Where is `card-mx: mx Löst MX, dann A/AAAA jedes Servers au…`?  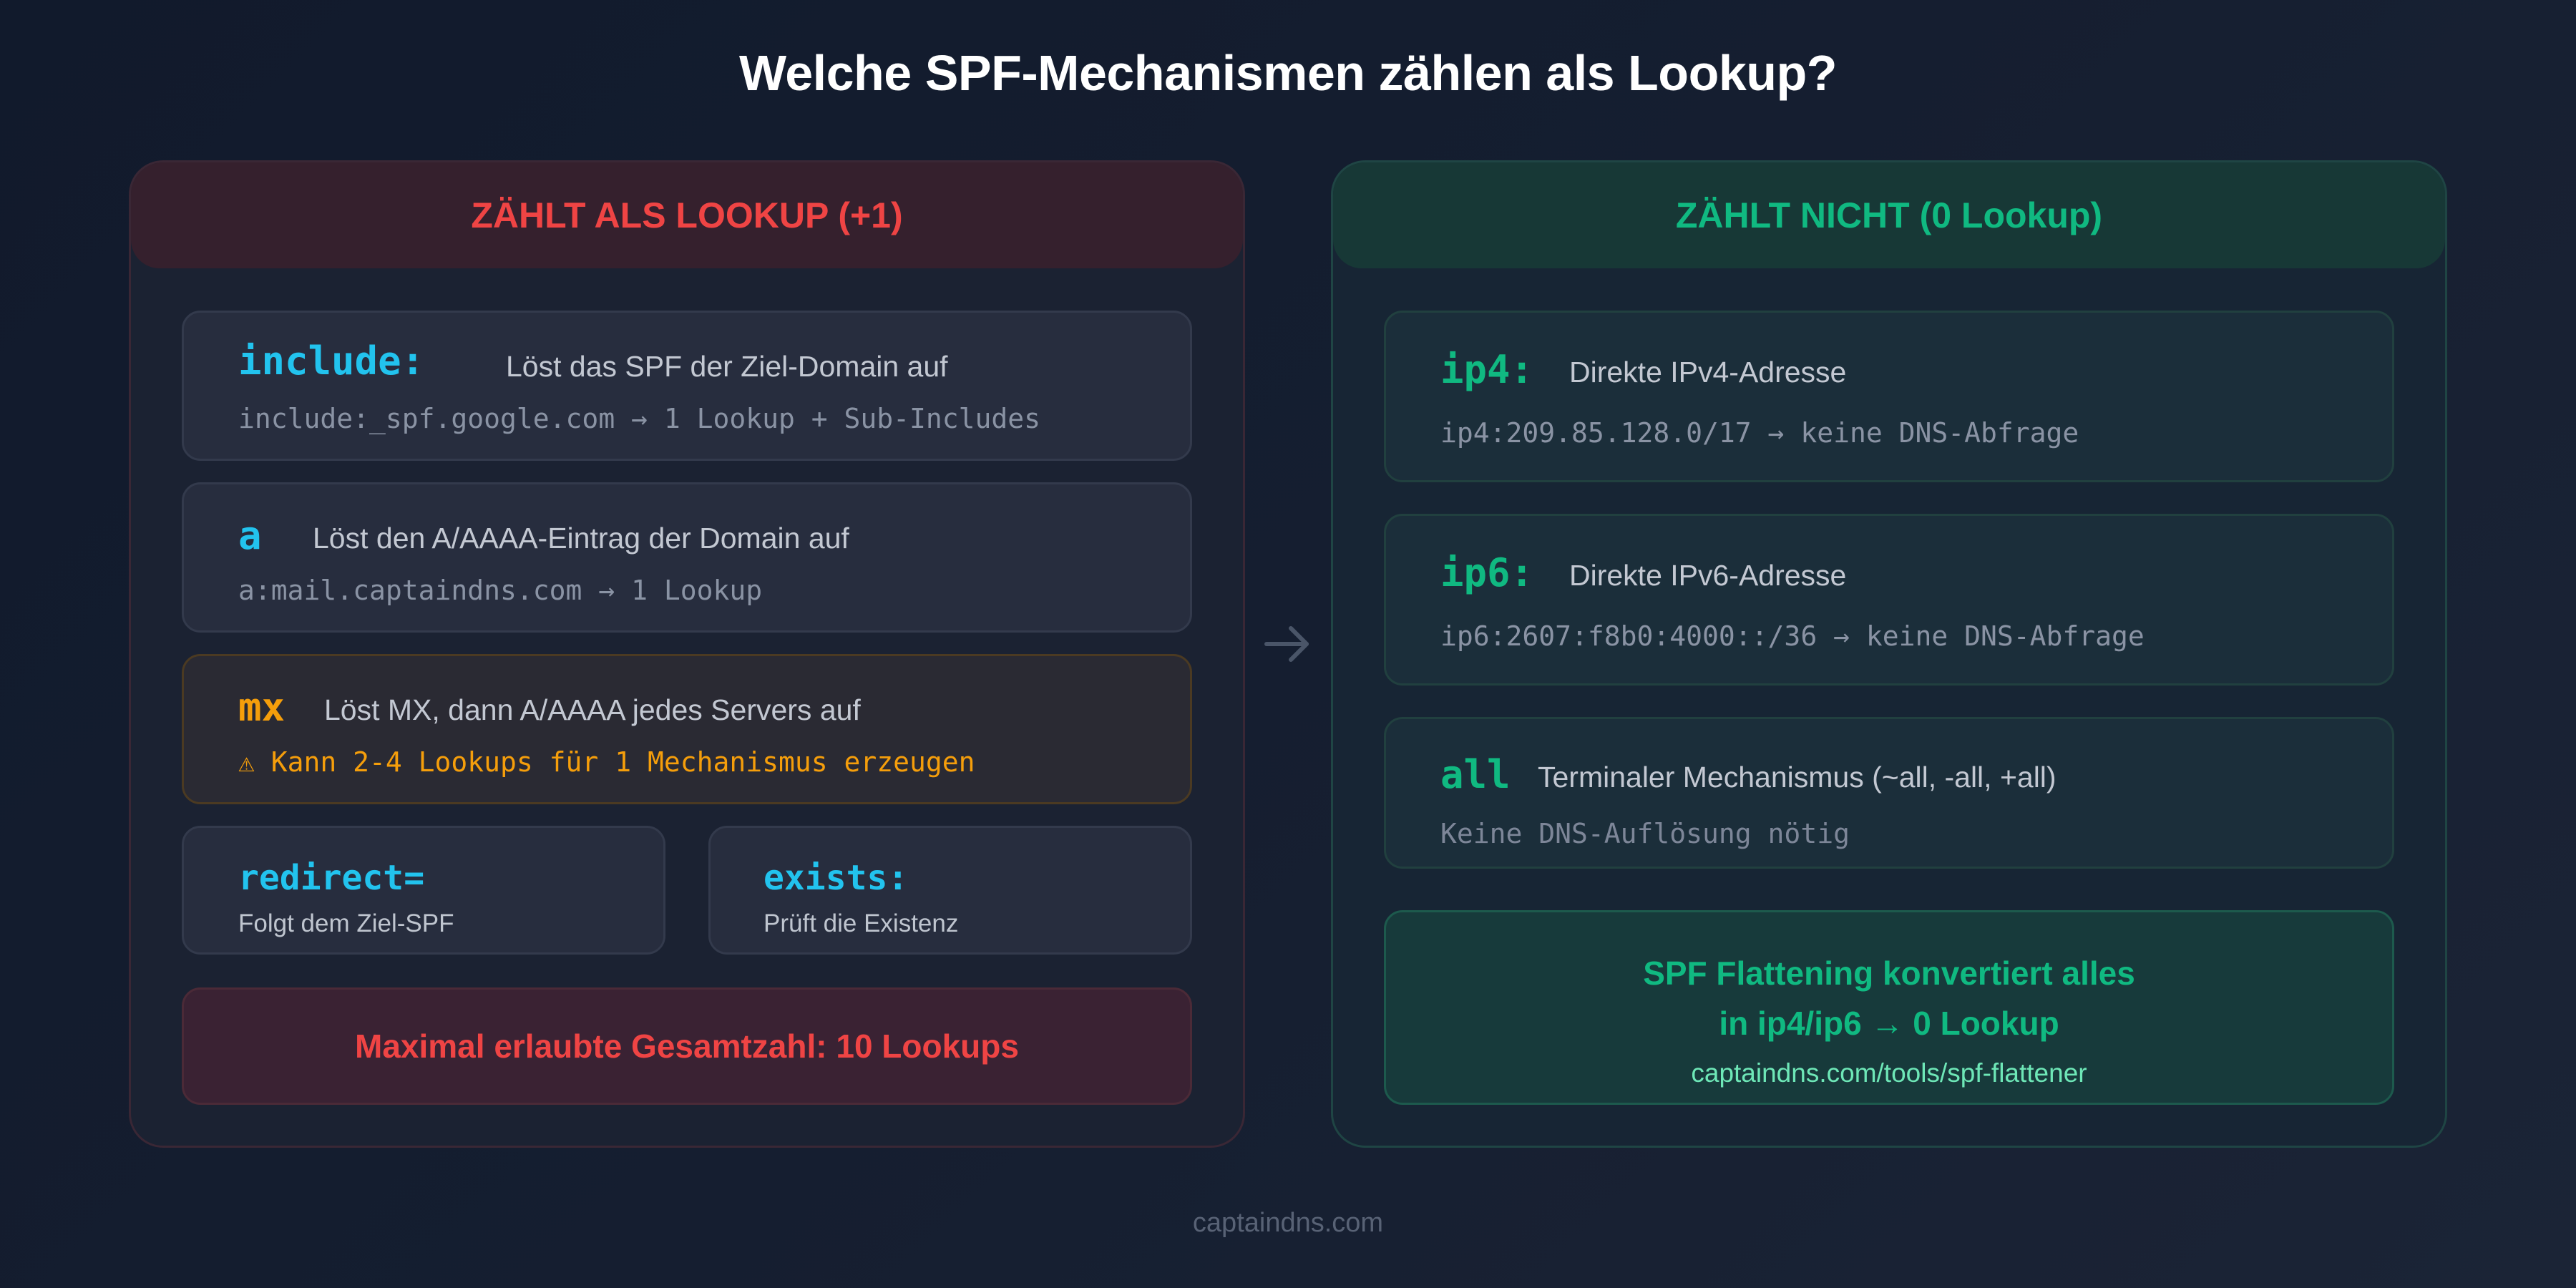
card-mx: mx Löst MX, dann A/AAAA jedes Servers au… is located at coordinates (687, 729).